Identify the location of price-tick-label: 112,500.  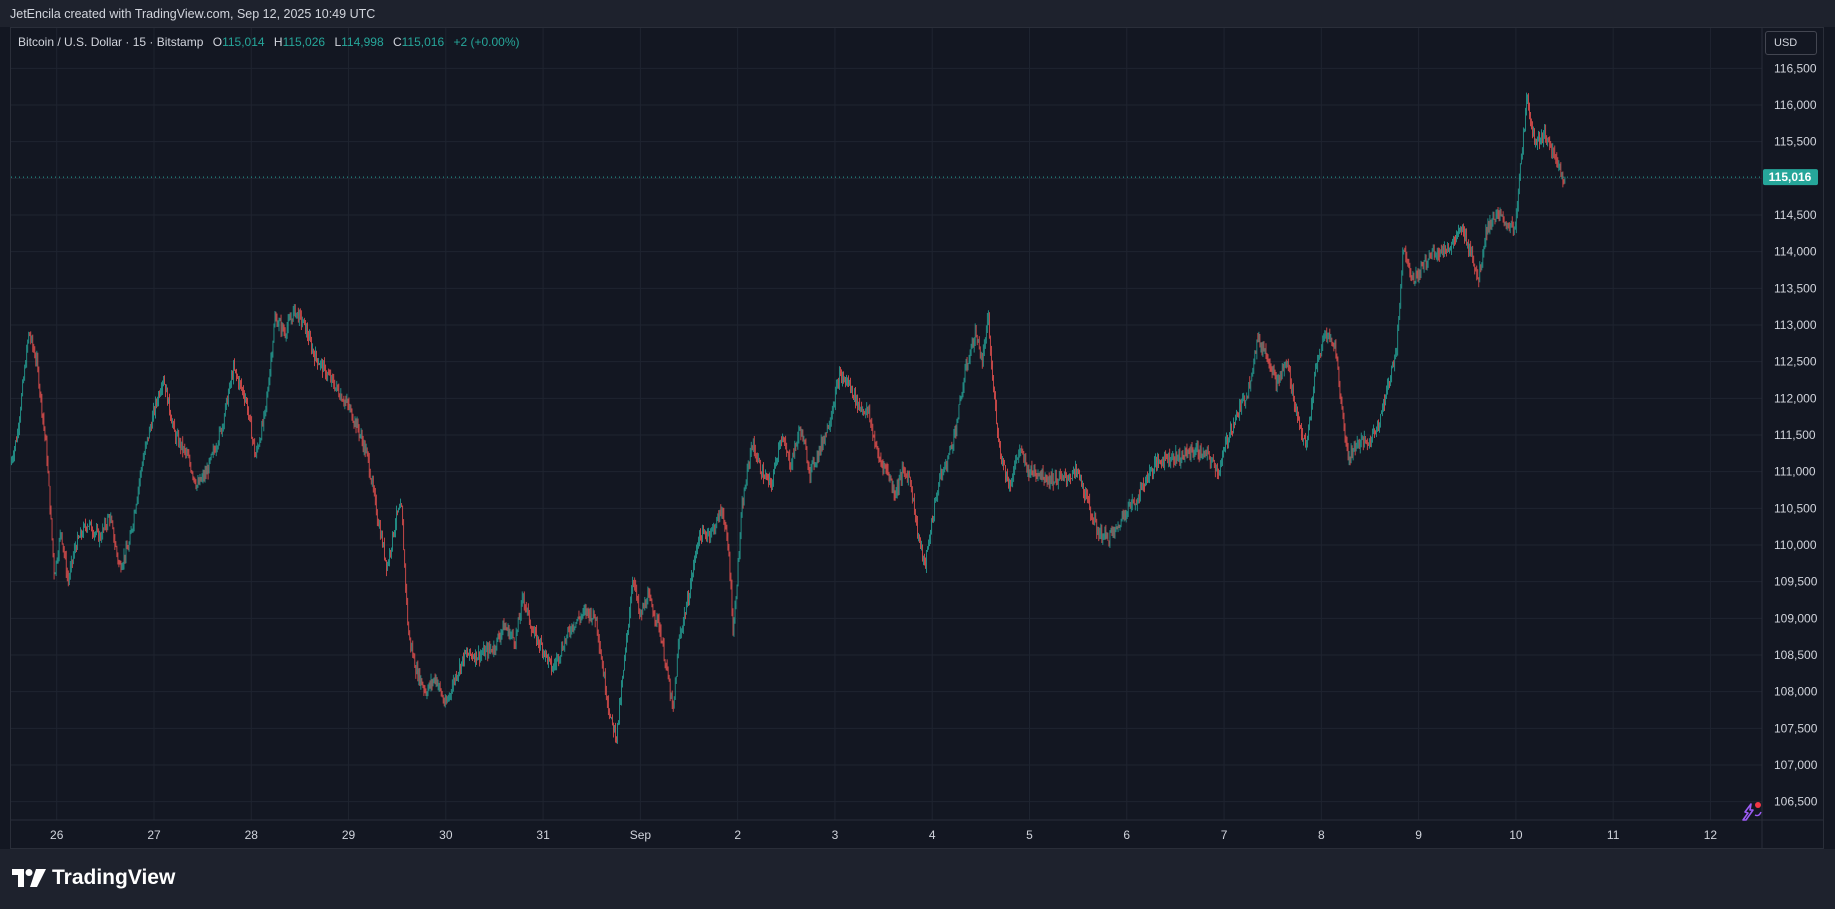
(1795, 362).